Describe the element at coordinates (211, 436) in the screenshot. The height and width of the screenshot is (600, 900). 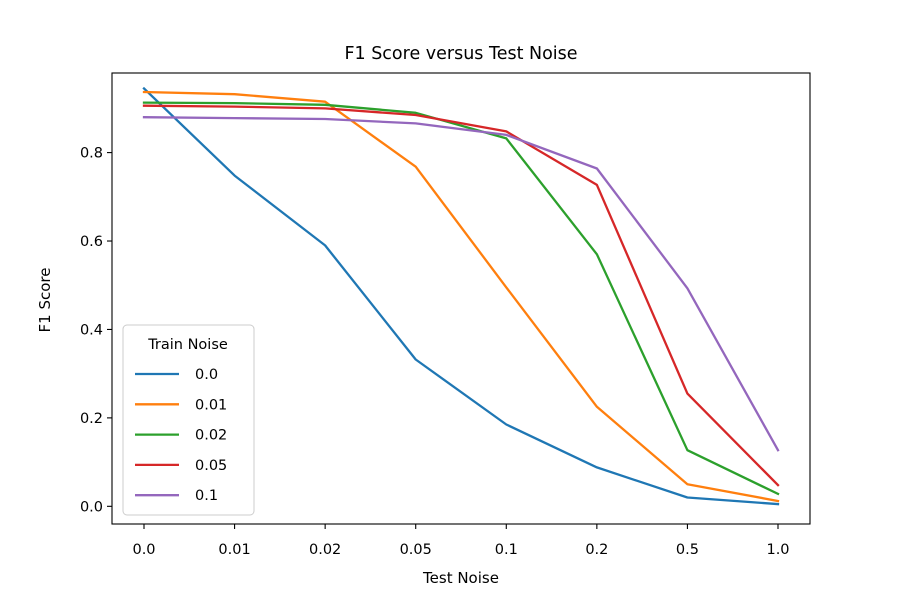
I see `legend-entry-label: 0.02` at that location.